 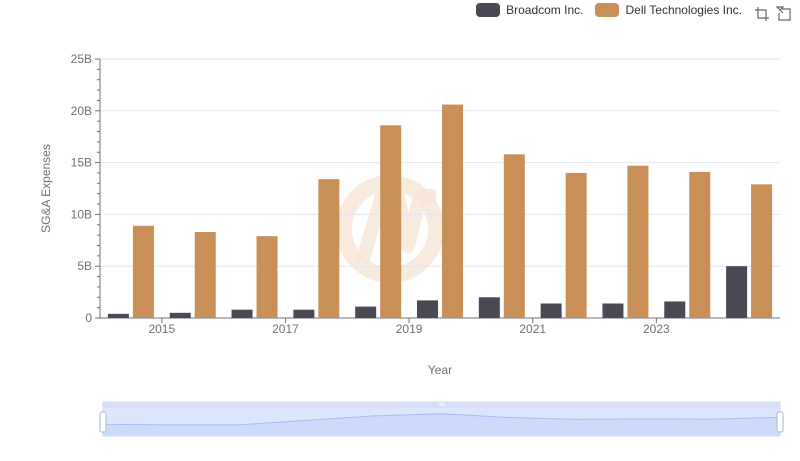 I want to click on x-axis-title: Year, so click(x=440, y=370).